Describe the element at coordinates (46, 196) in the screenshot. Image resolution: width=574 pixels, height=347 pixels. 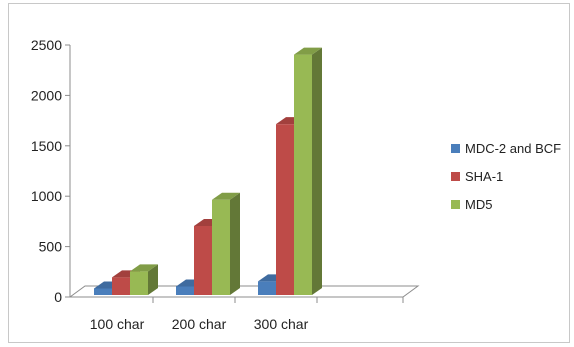
I see `y-tick-label: 1000` at that location.